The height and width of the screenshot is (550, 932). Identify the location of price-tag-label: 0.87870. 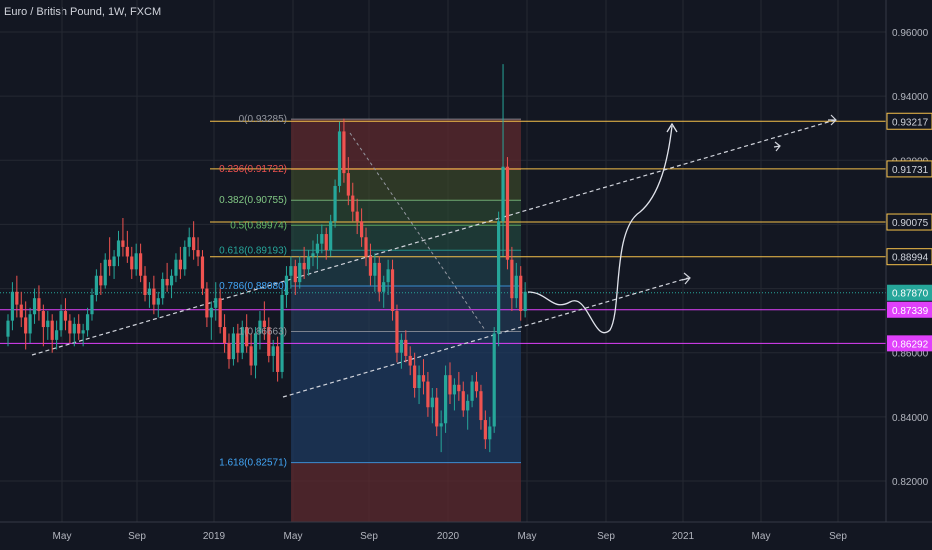
(910, 294).